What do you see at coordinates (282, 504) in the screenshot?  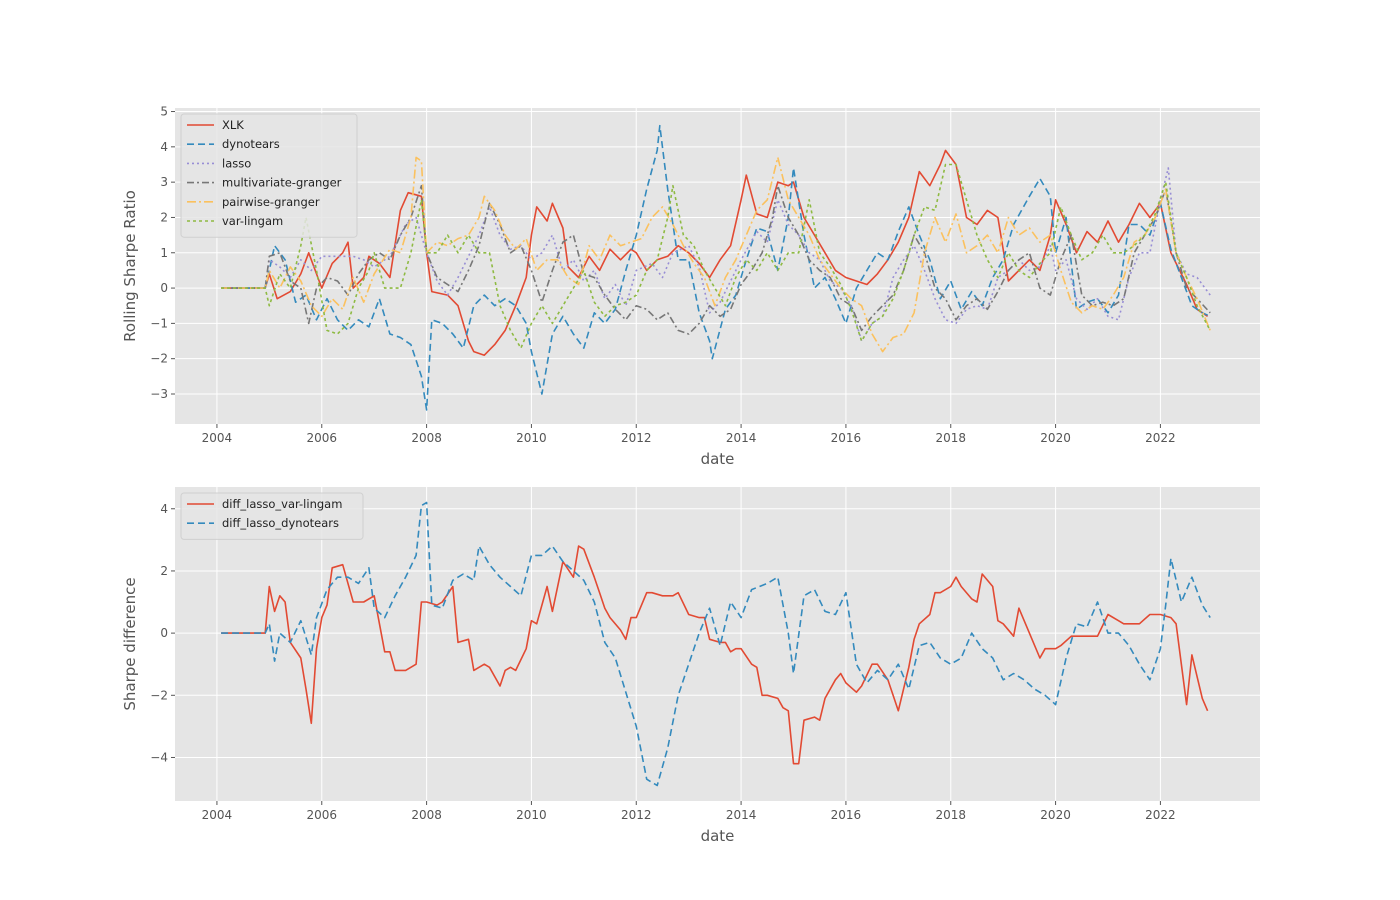 I see `legend-label-diff_lasso_var-lingam: diff_lasso_var-lingam` at bounding box center [282, 504].